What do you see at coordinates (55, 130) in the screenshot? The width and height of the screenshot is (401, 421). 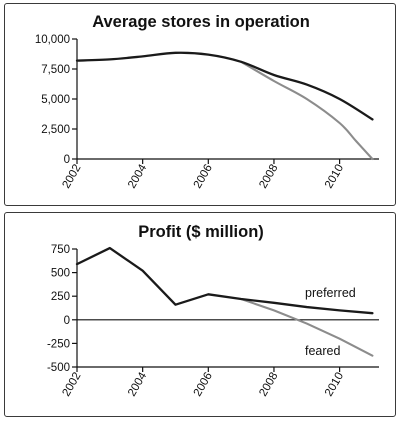 I see `y-tick-label: 2,500` at bounding box center [55, 130].